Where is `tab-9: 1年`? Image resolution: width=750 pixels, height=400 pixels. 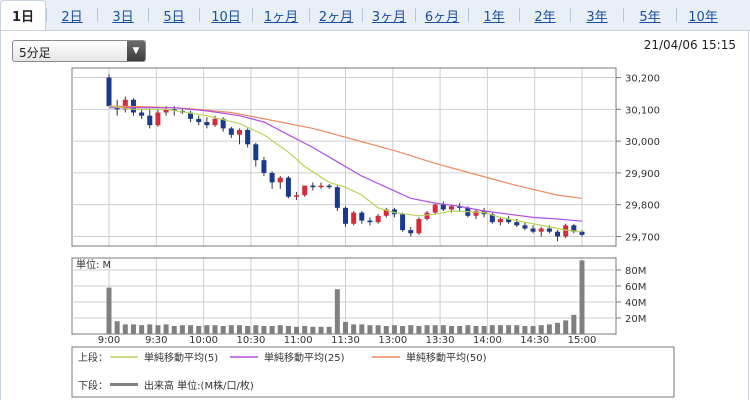 tab-9: 1年 is located at coordinates (494, 17).